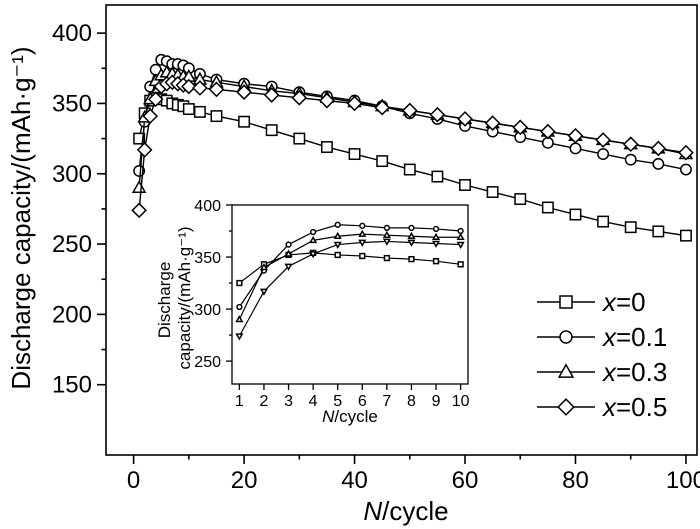  What do you see at coordinates (602, 354) in the screenshot?
I see `legend: x=0 x=0.1 x=0.3 x=0.5` at bounding box center [602, 354].